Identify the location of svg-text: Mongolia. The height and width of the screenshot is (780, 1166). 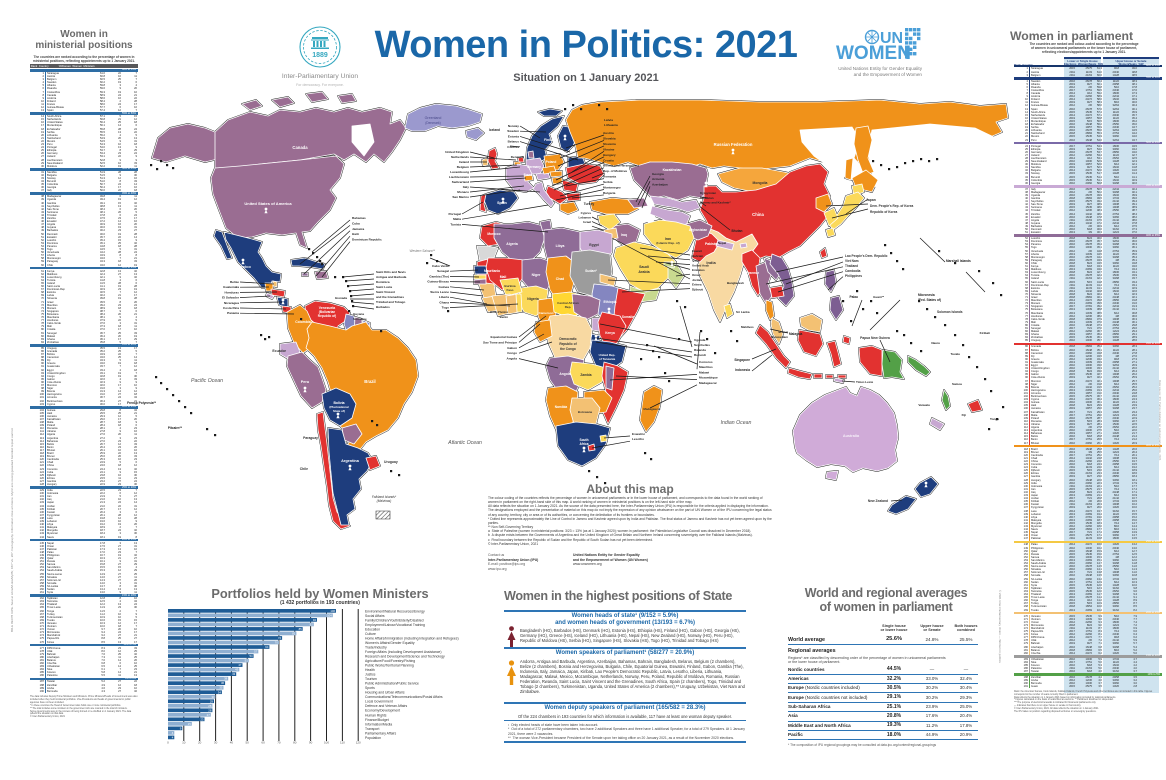
(760, 183).